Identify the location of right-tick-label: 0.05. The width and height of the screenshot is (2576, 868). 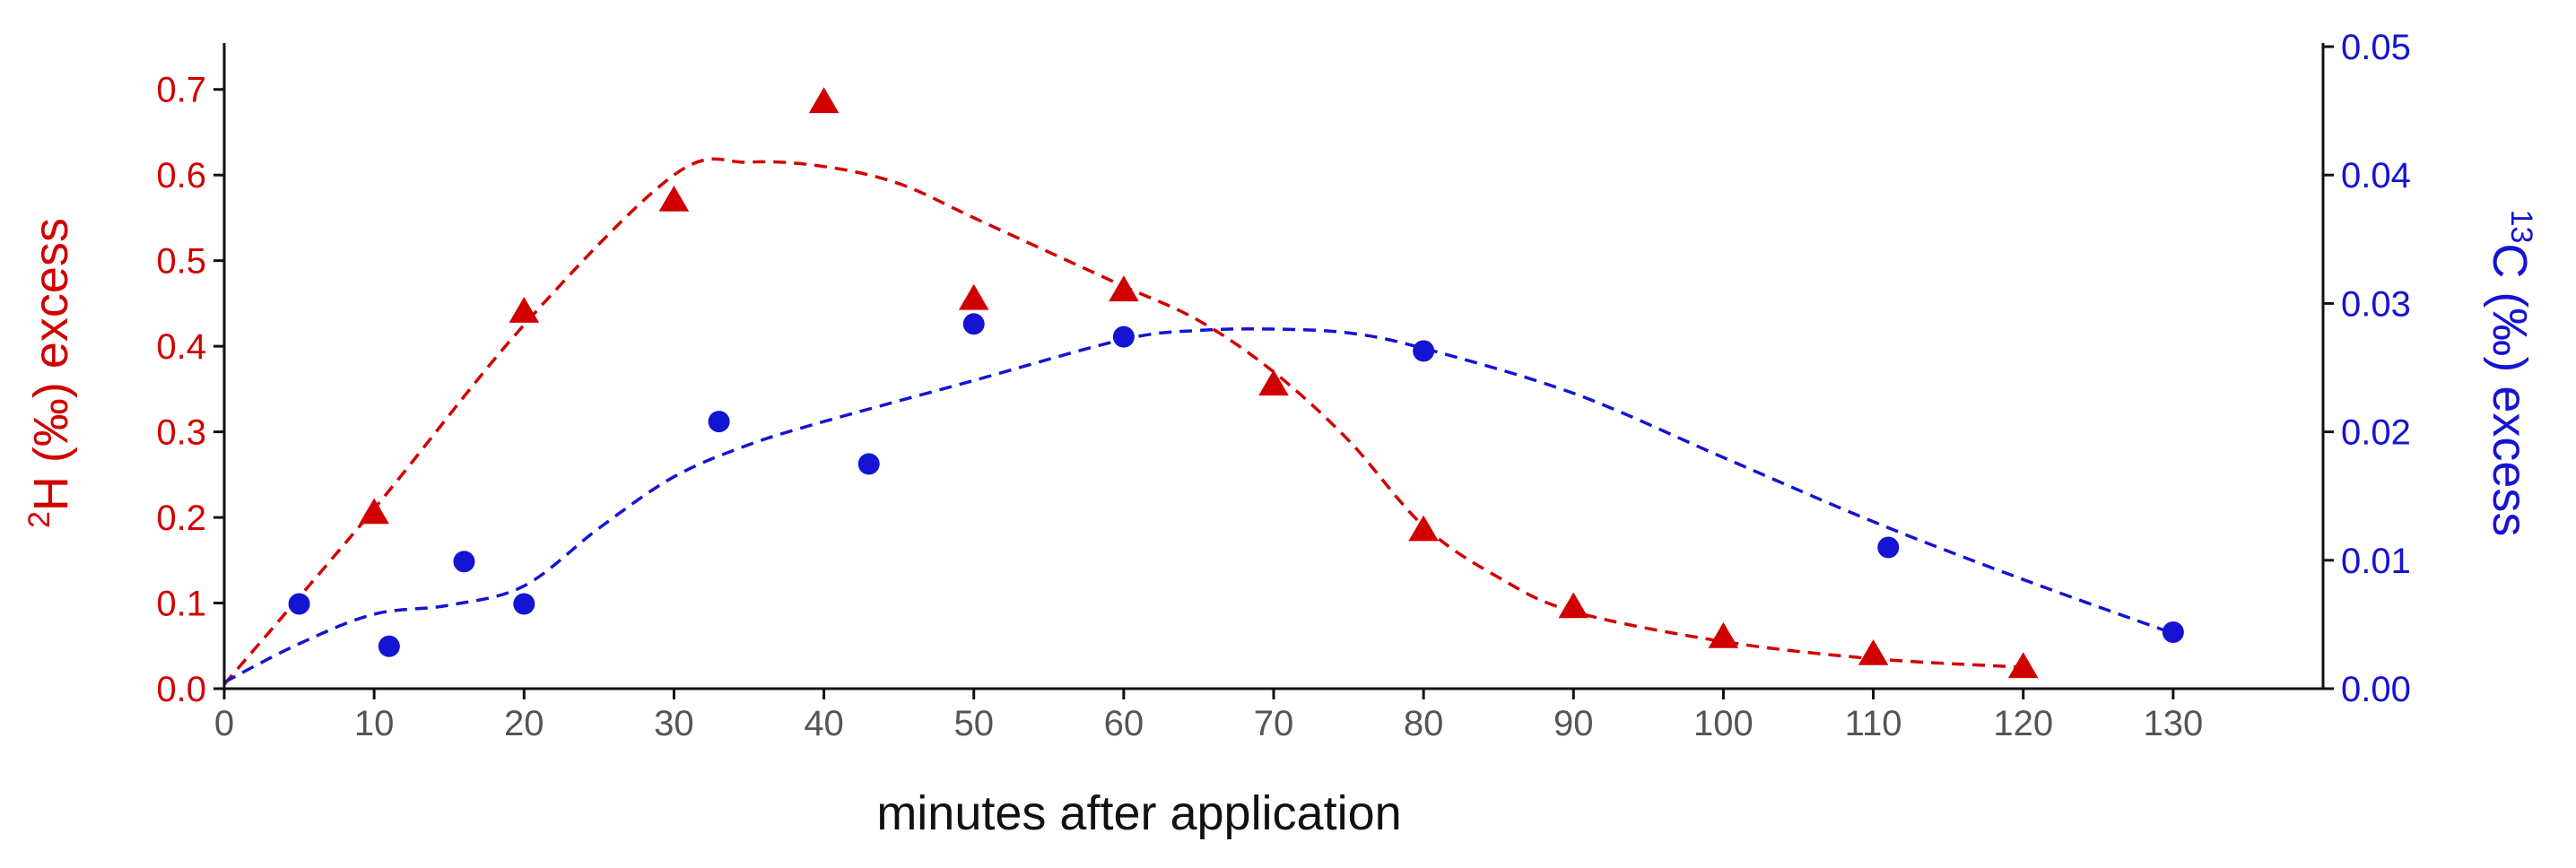
(2376, 47).